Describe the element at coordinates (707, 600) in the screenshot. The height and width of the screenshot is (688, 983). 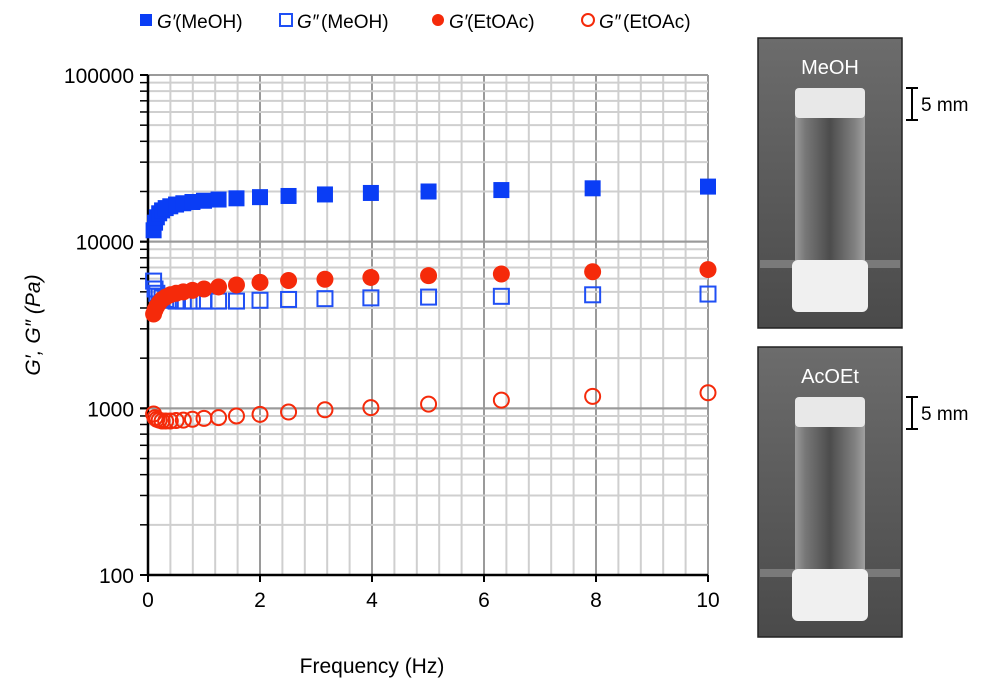
I see `x-tick-label: 10` at that location.